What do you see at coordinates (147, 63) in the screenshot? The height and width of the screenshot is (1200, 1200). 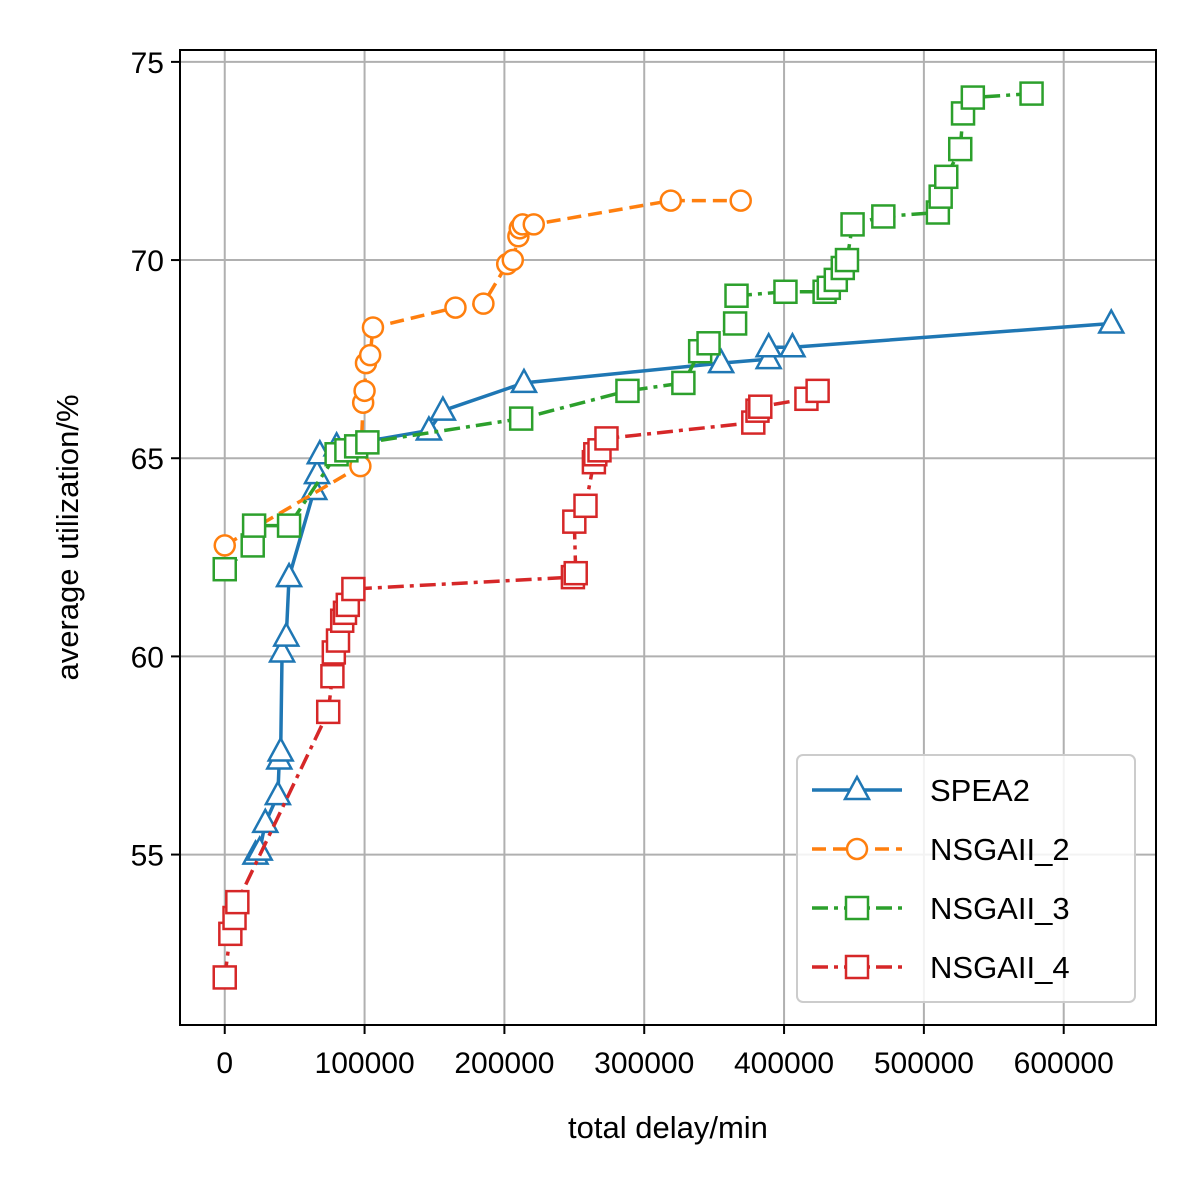 I see `y-tick-label: 75` at bounding box center [147, 63].